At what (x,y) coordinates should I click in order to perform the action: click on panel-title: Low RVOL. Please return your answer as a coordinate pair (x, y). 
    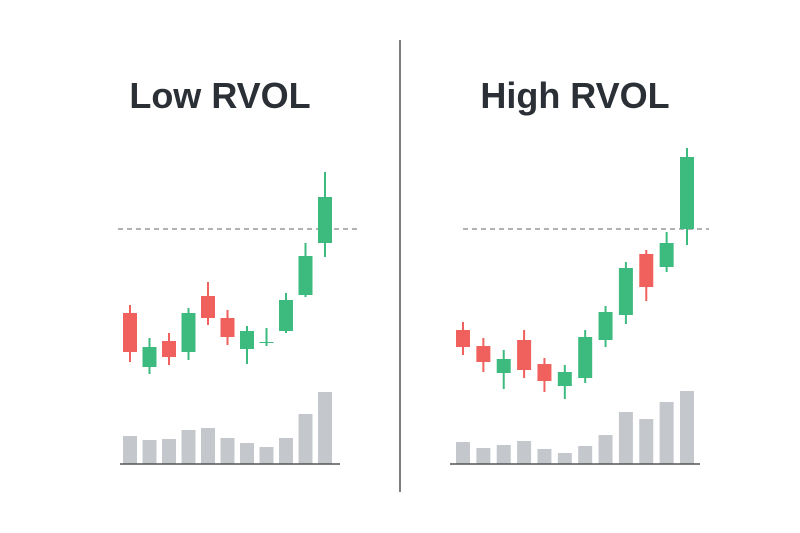
    Looking at the image, I should click on (219, 95).